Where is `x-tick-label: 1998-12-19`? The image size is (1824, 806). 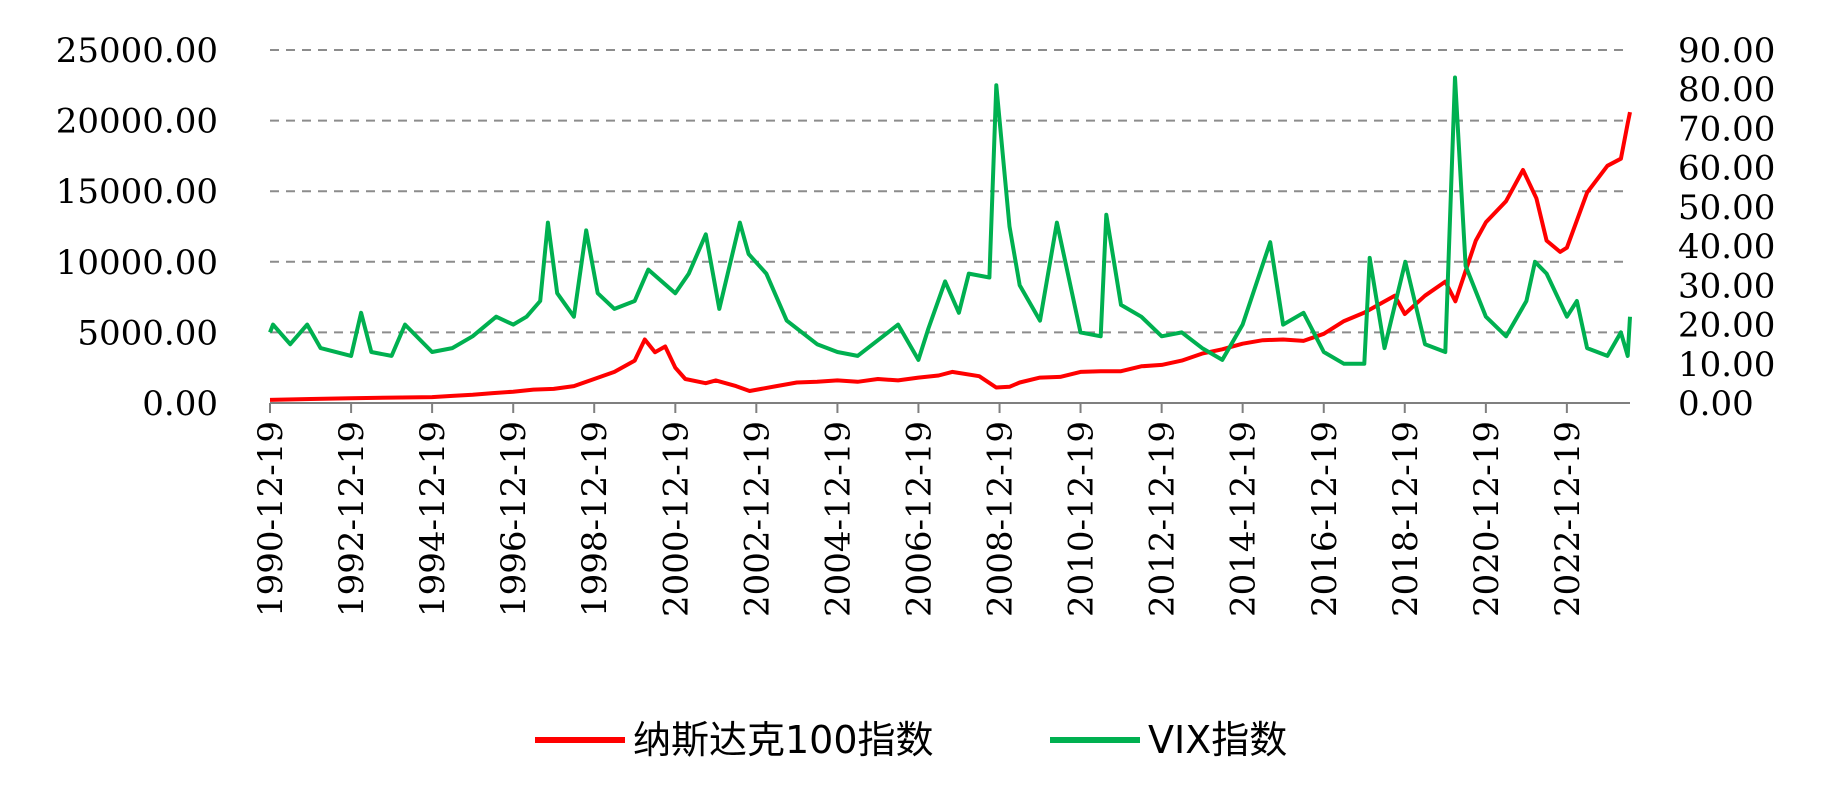 x-tick-label: 1998-12-19 is located at coordinates (595, 519).